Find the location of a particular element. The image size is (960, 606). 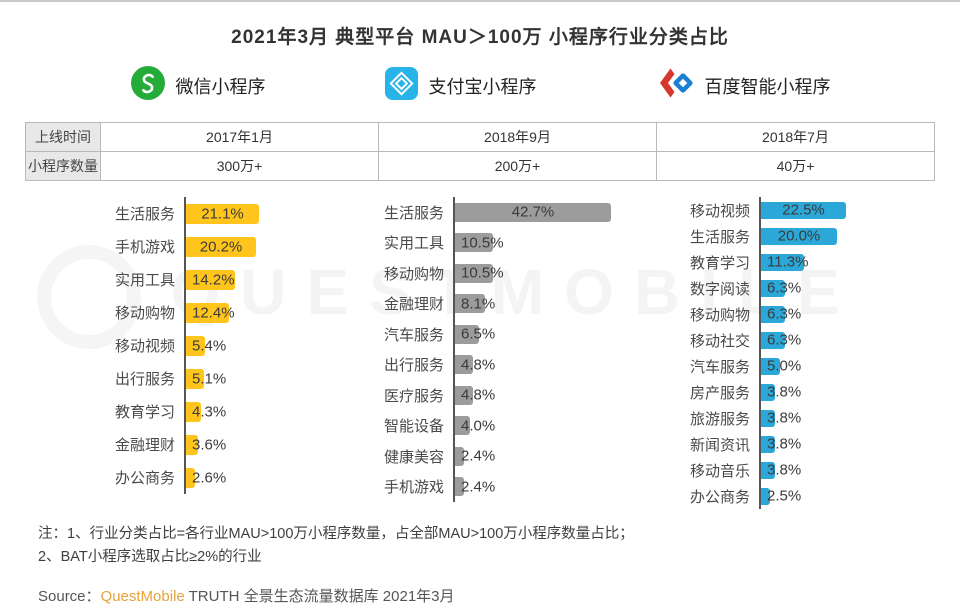

chart-row: 移动音乐 3.8% is located at coordinates (794, 470).